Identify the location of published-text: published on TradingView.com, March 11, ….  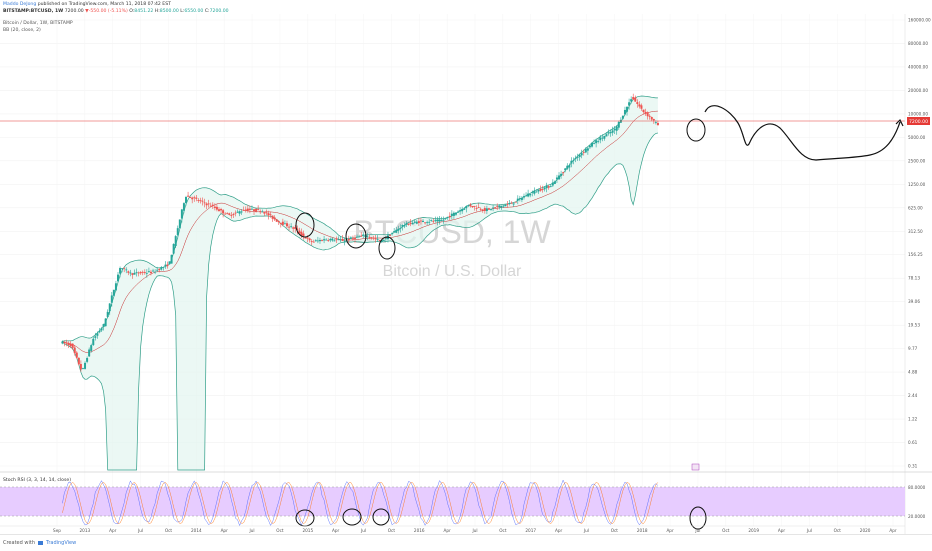
(104, 4).